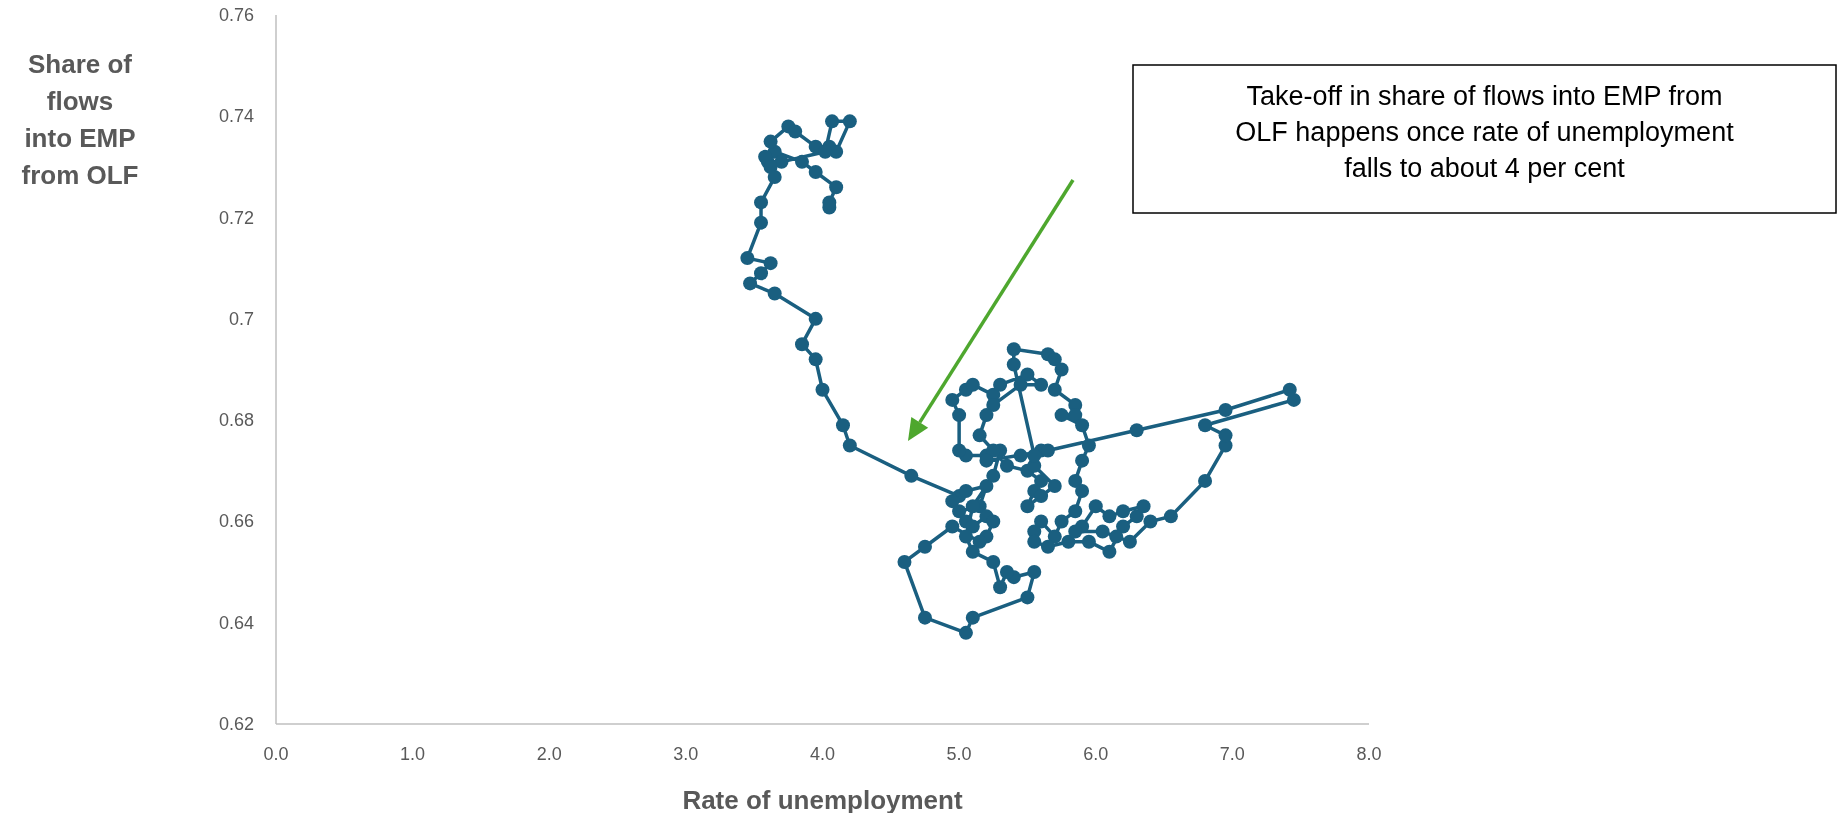 The image size is (1845, 821). Describe the element at coordinates (1096, 754) in the screenshot. I see `x-tick-label: 6.0` at that location.